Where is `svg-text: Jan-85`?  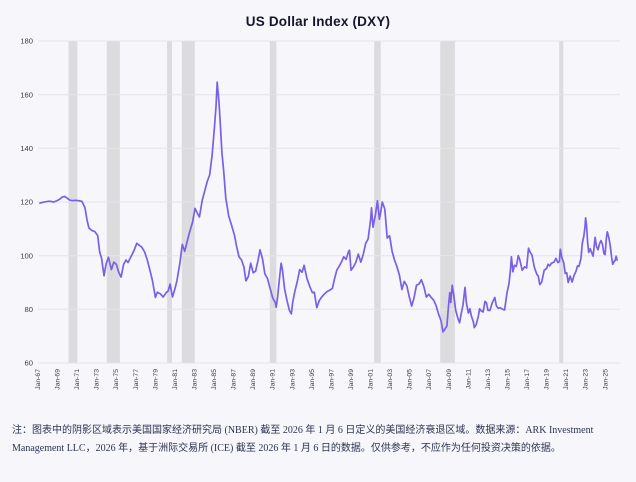 svg-text: Jan-85 is located at coordinates (214, 379).